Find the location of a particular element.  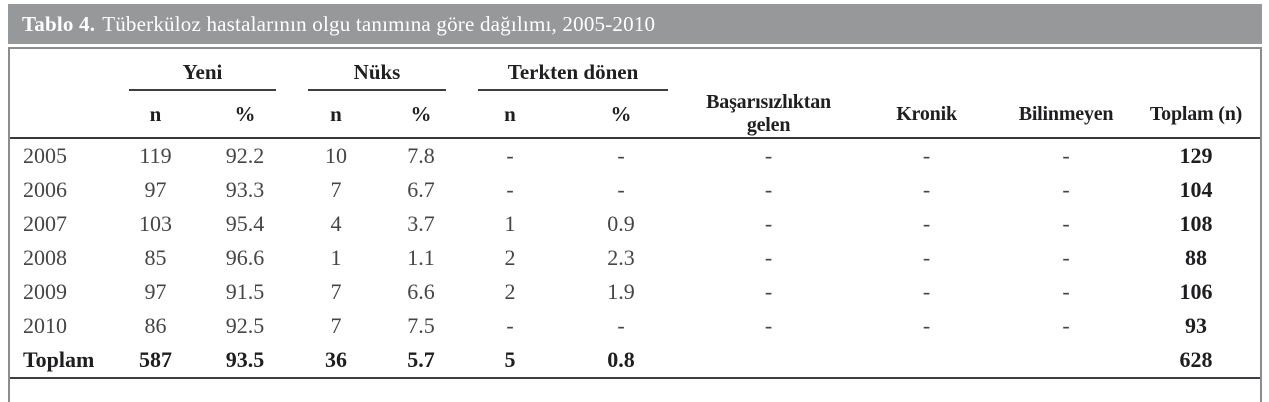

table-cell: 93.3 is located at coordinates (245, 189).